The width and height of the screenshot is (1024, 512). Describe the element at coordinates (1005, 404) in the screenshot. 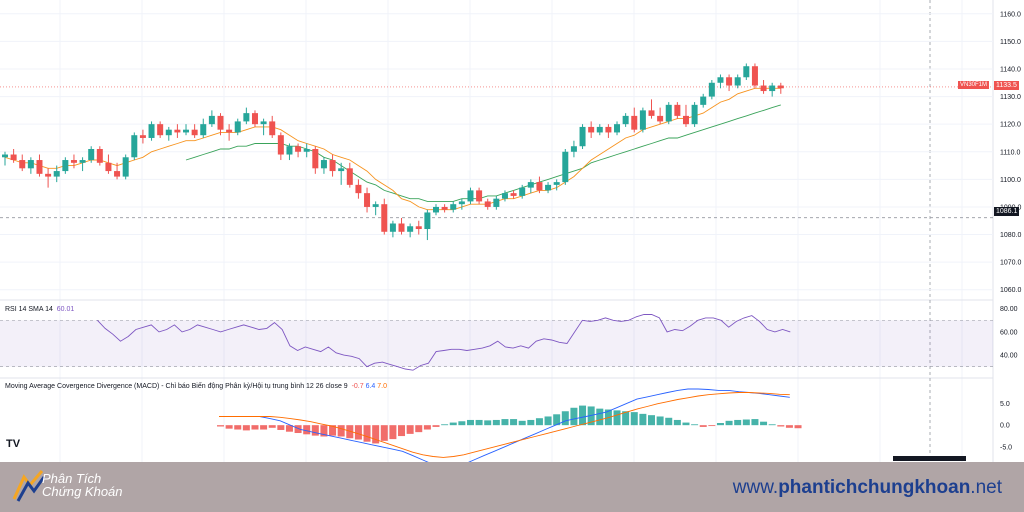

I see `macd-axis-tick: 5.0` at that location.